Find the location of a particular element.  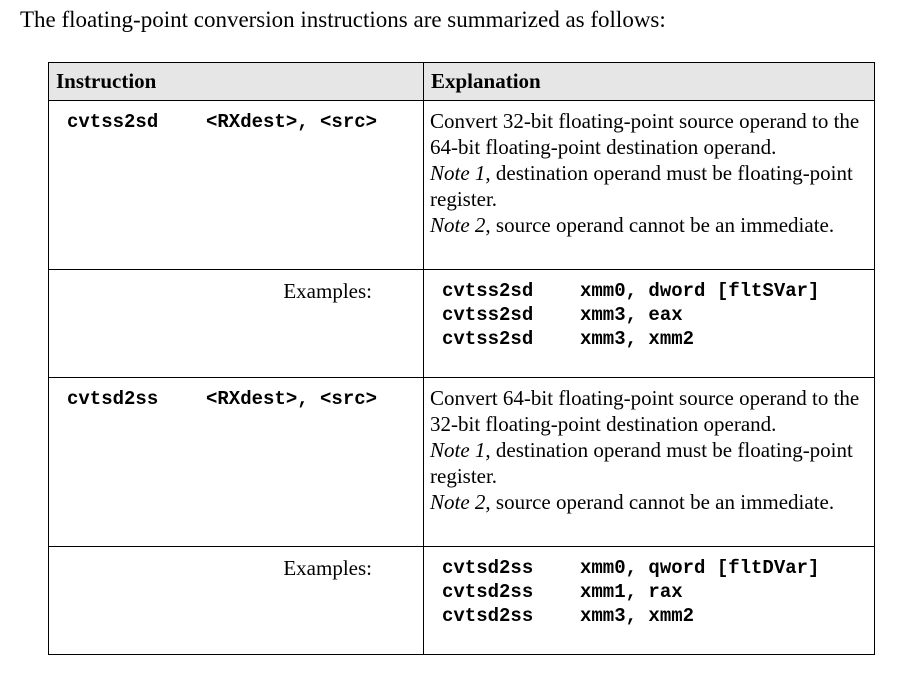

instruction-cell: cvtsd2ss <RXdest>, <src> is located at coordinates (236, 462).